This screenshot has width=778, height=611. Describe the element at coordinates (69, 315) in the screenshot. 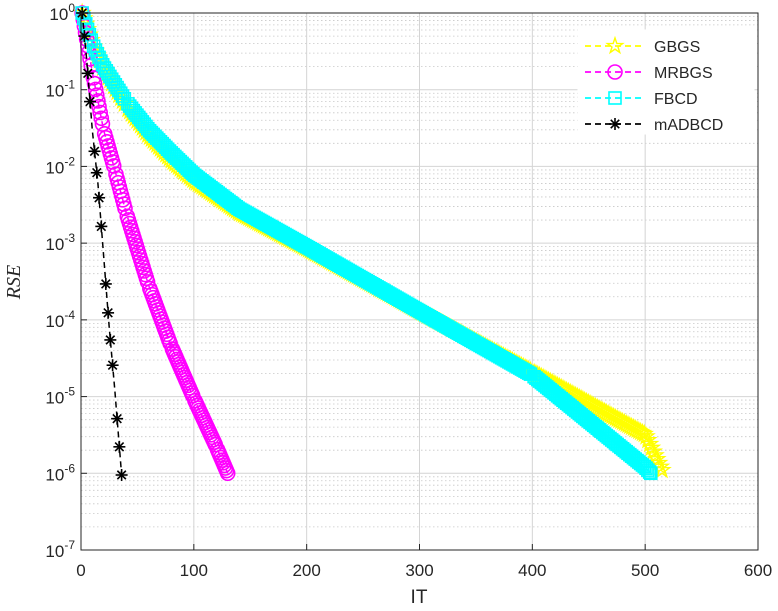

I see `y-tick-exponent: -4` at that location.